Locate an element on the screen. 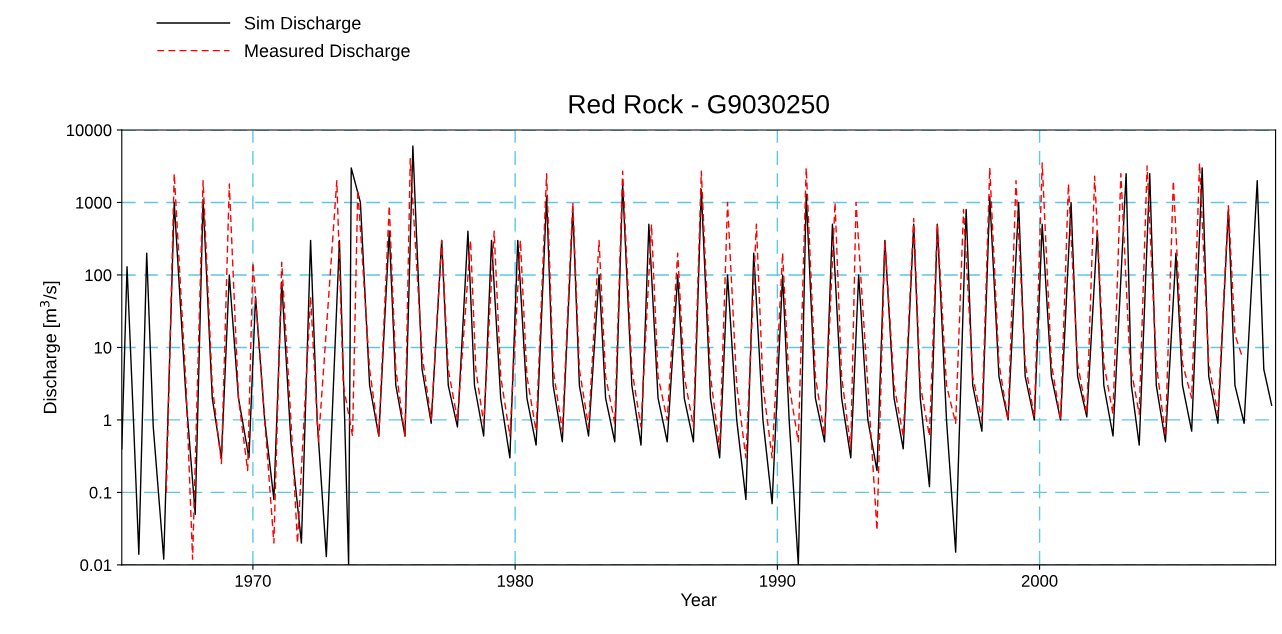 The width and height of the screenshot is (1282, 634). y-tick-label: 10 is located at coordinates (103, 347).